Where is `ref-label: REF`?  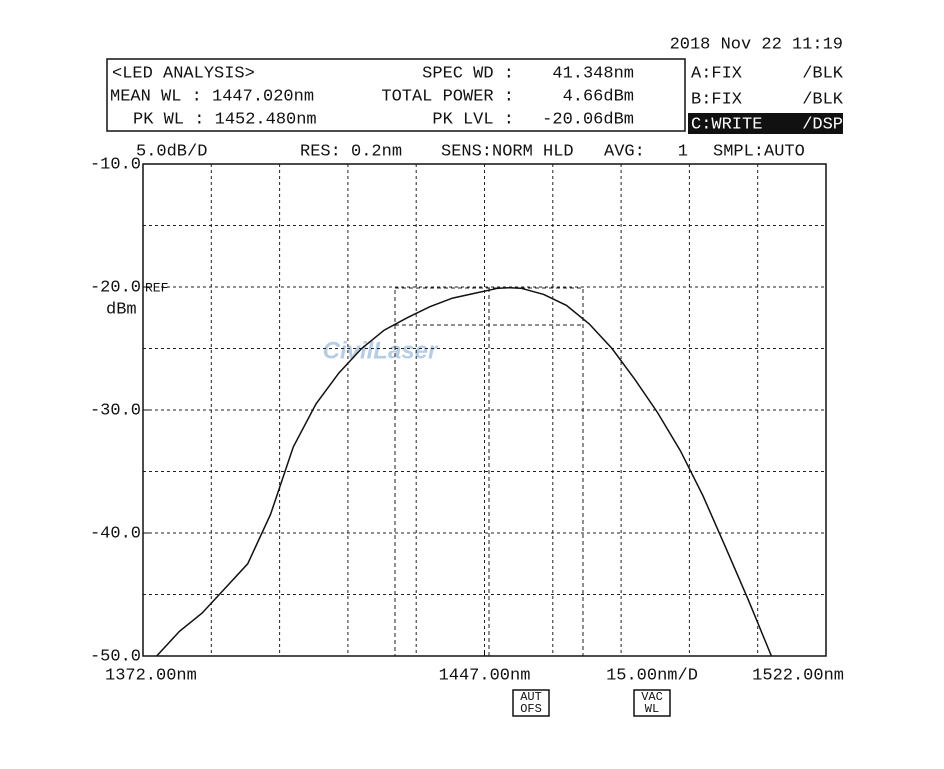
ref-label: REF is located at coordinates (156, 287).